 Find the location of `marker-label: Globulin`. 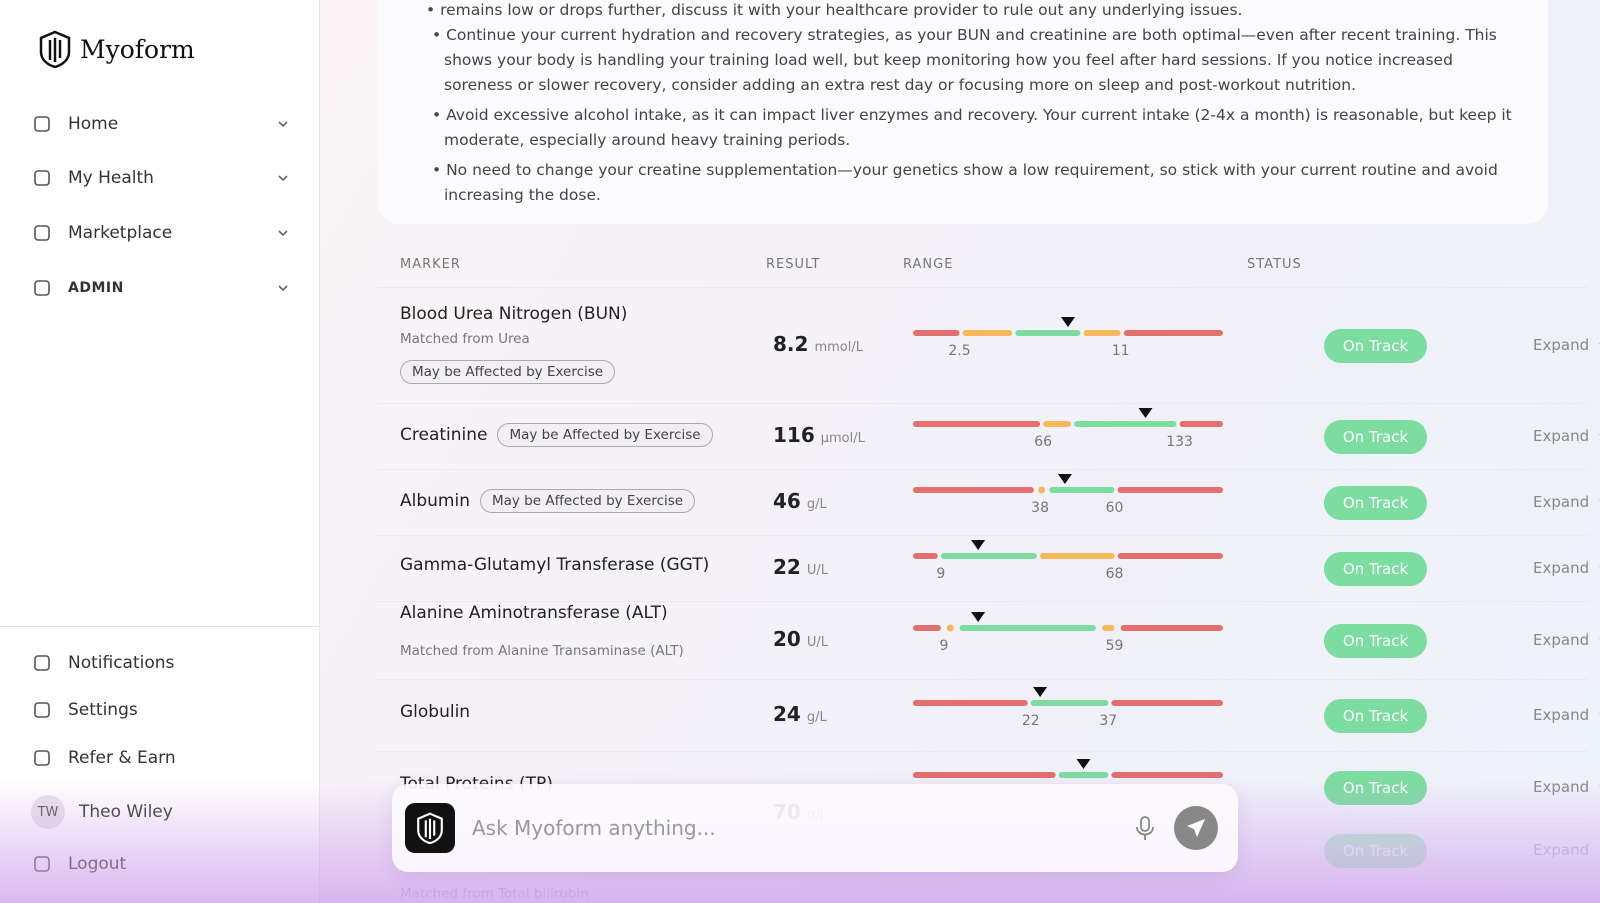

marker-label: Globulin is located at coordinates (435, 712).